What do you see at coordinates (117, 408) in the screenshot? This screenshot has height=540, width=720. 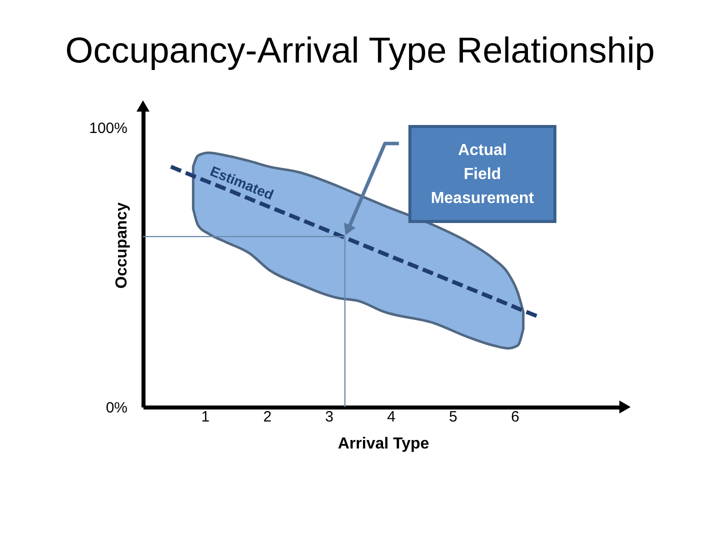 I see `y-tick-label: 0%` at bounding box center [117, 408].